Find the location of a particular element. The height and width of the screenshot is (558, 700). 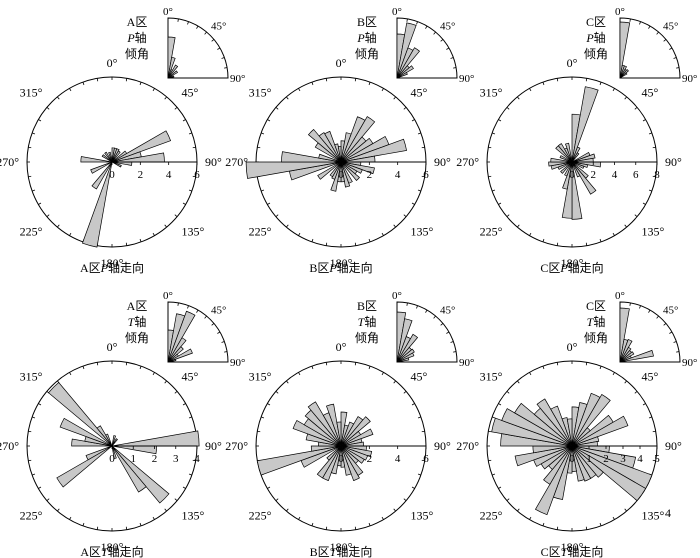

radial-tick-label: 3 is located at coordinates (623, 459).